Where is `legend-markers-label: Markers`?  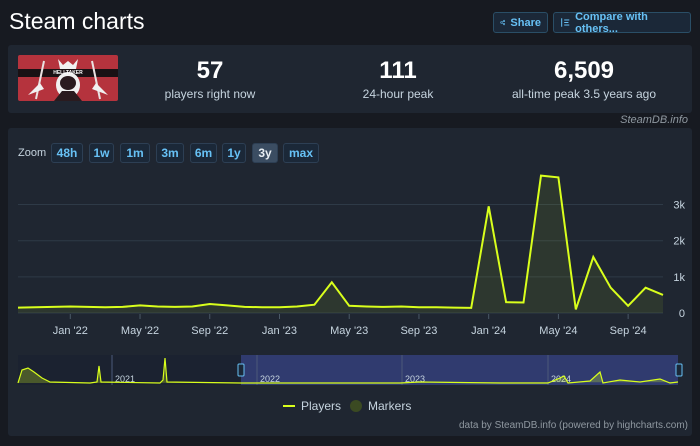 legend-markers-label: Markers is located at coordinates (390, 406).